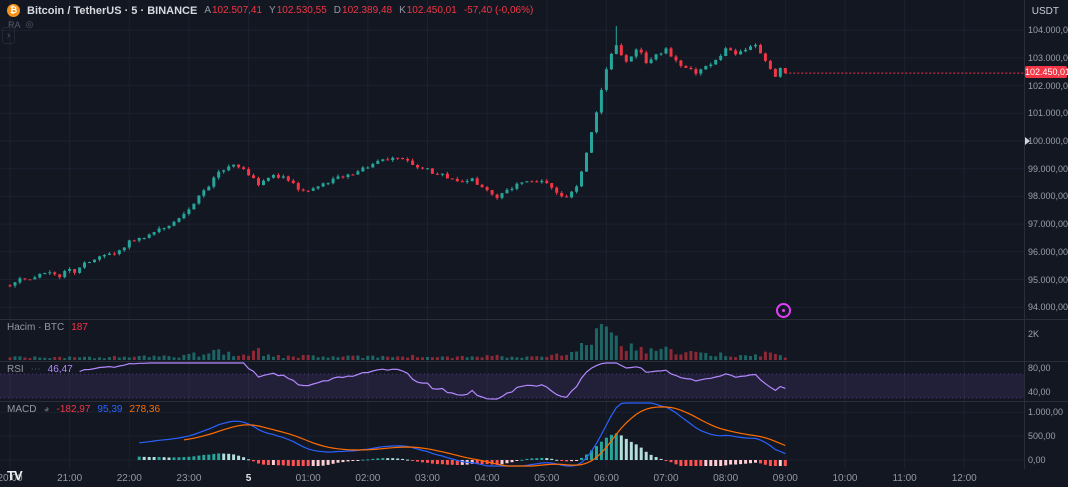 This screenshot has height=487, width=1068. Describe the element at coordinates (79, 327) in the screenshot. I see `volume-value: 187` at that location.